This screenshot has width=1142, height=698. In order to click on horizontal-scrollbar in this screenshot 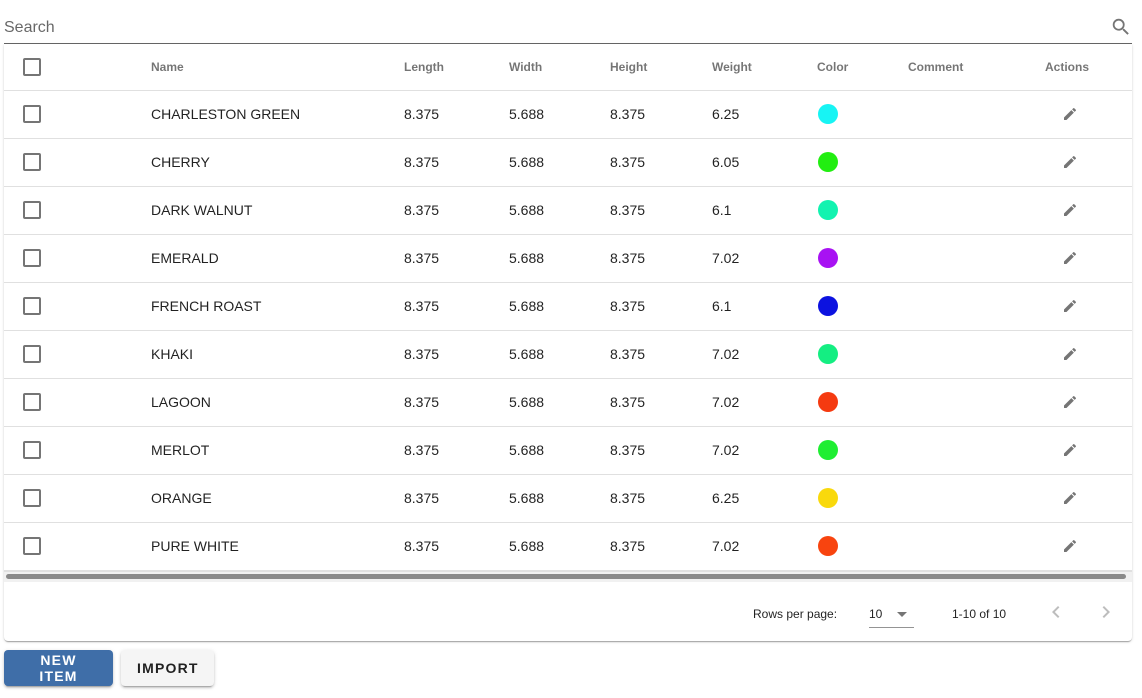, I will do `click(568, 576)`.